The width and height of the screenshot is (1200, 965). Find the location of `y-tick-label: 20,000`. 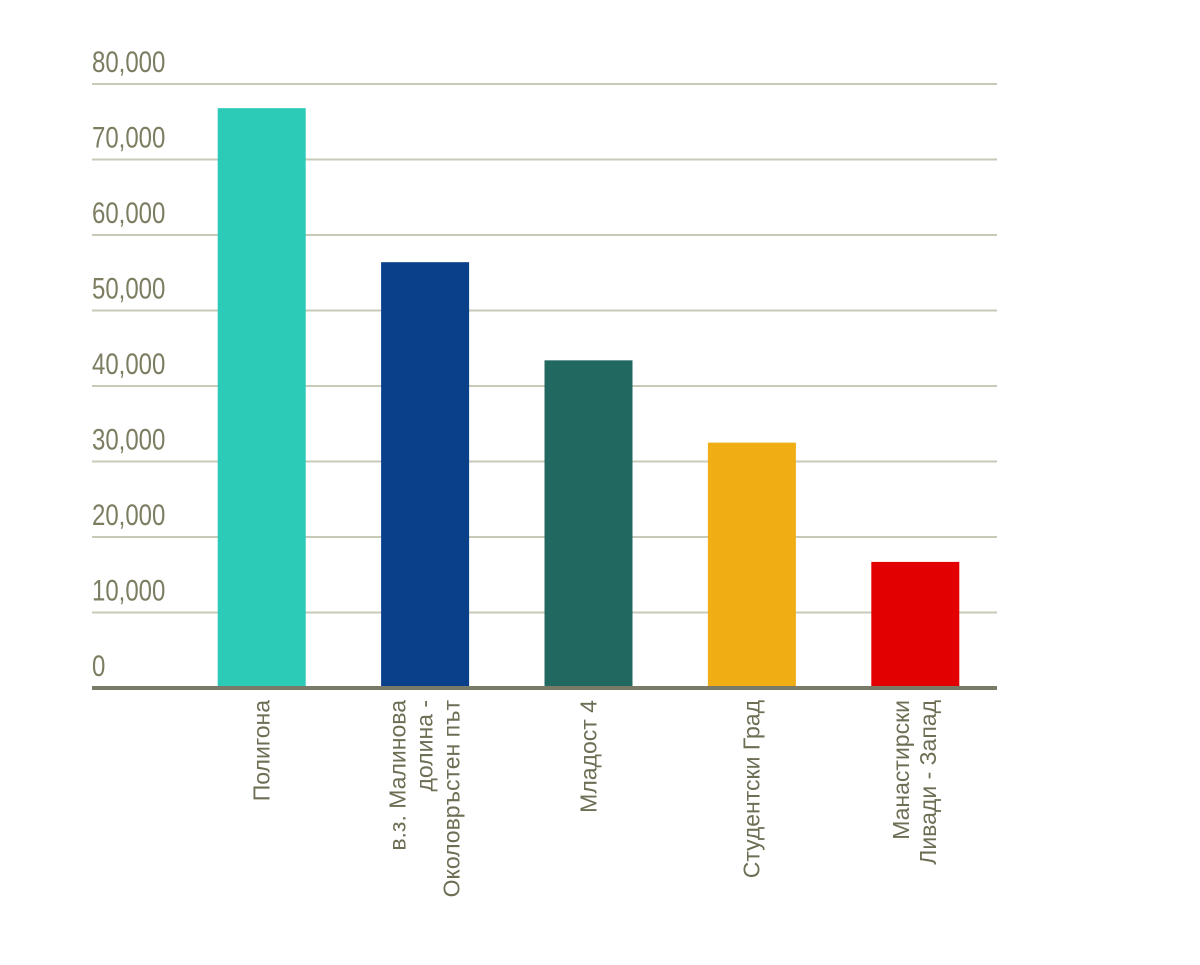

y-tick-label: 20,000 is located at coordinates (128, 514).